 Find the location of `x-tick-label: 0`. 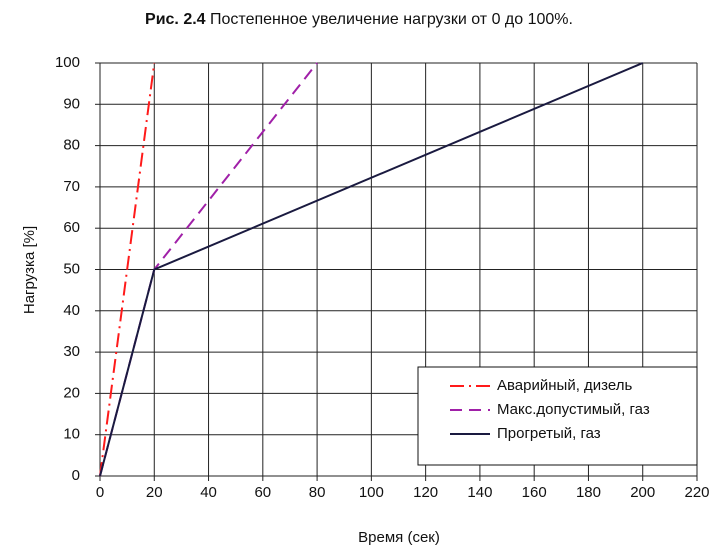

x-tick-label: 0 is located at coordinates (100, 492).